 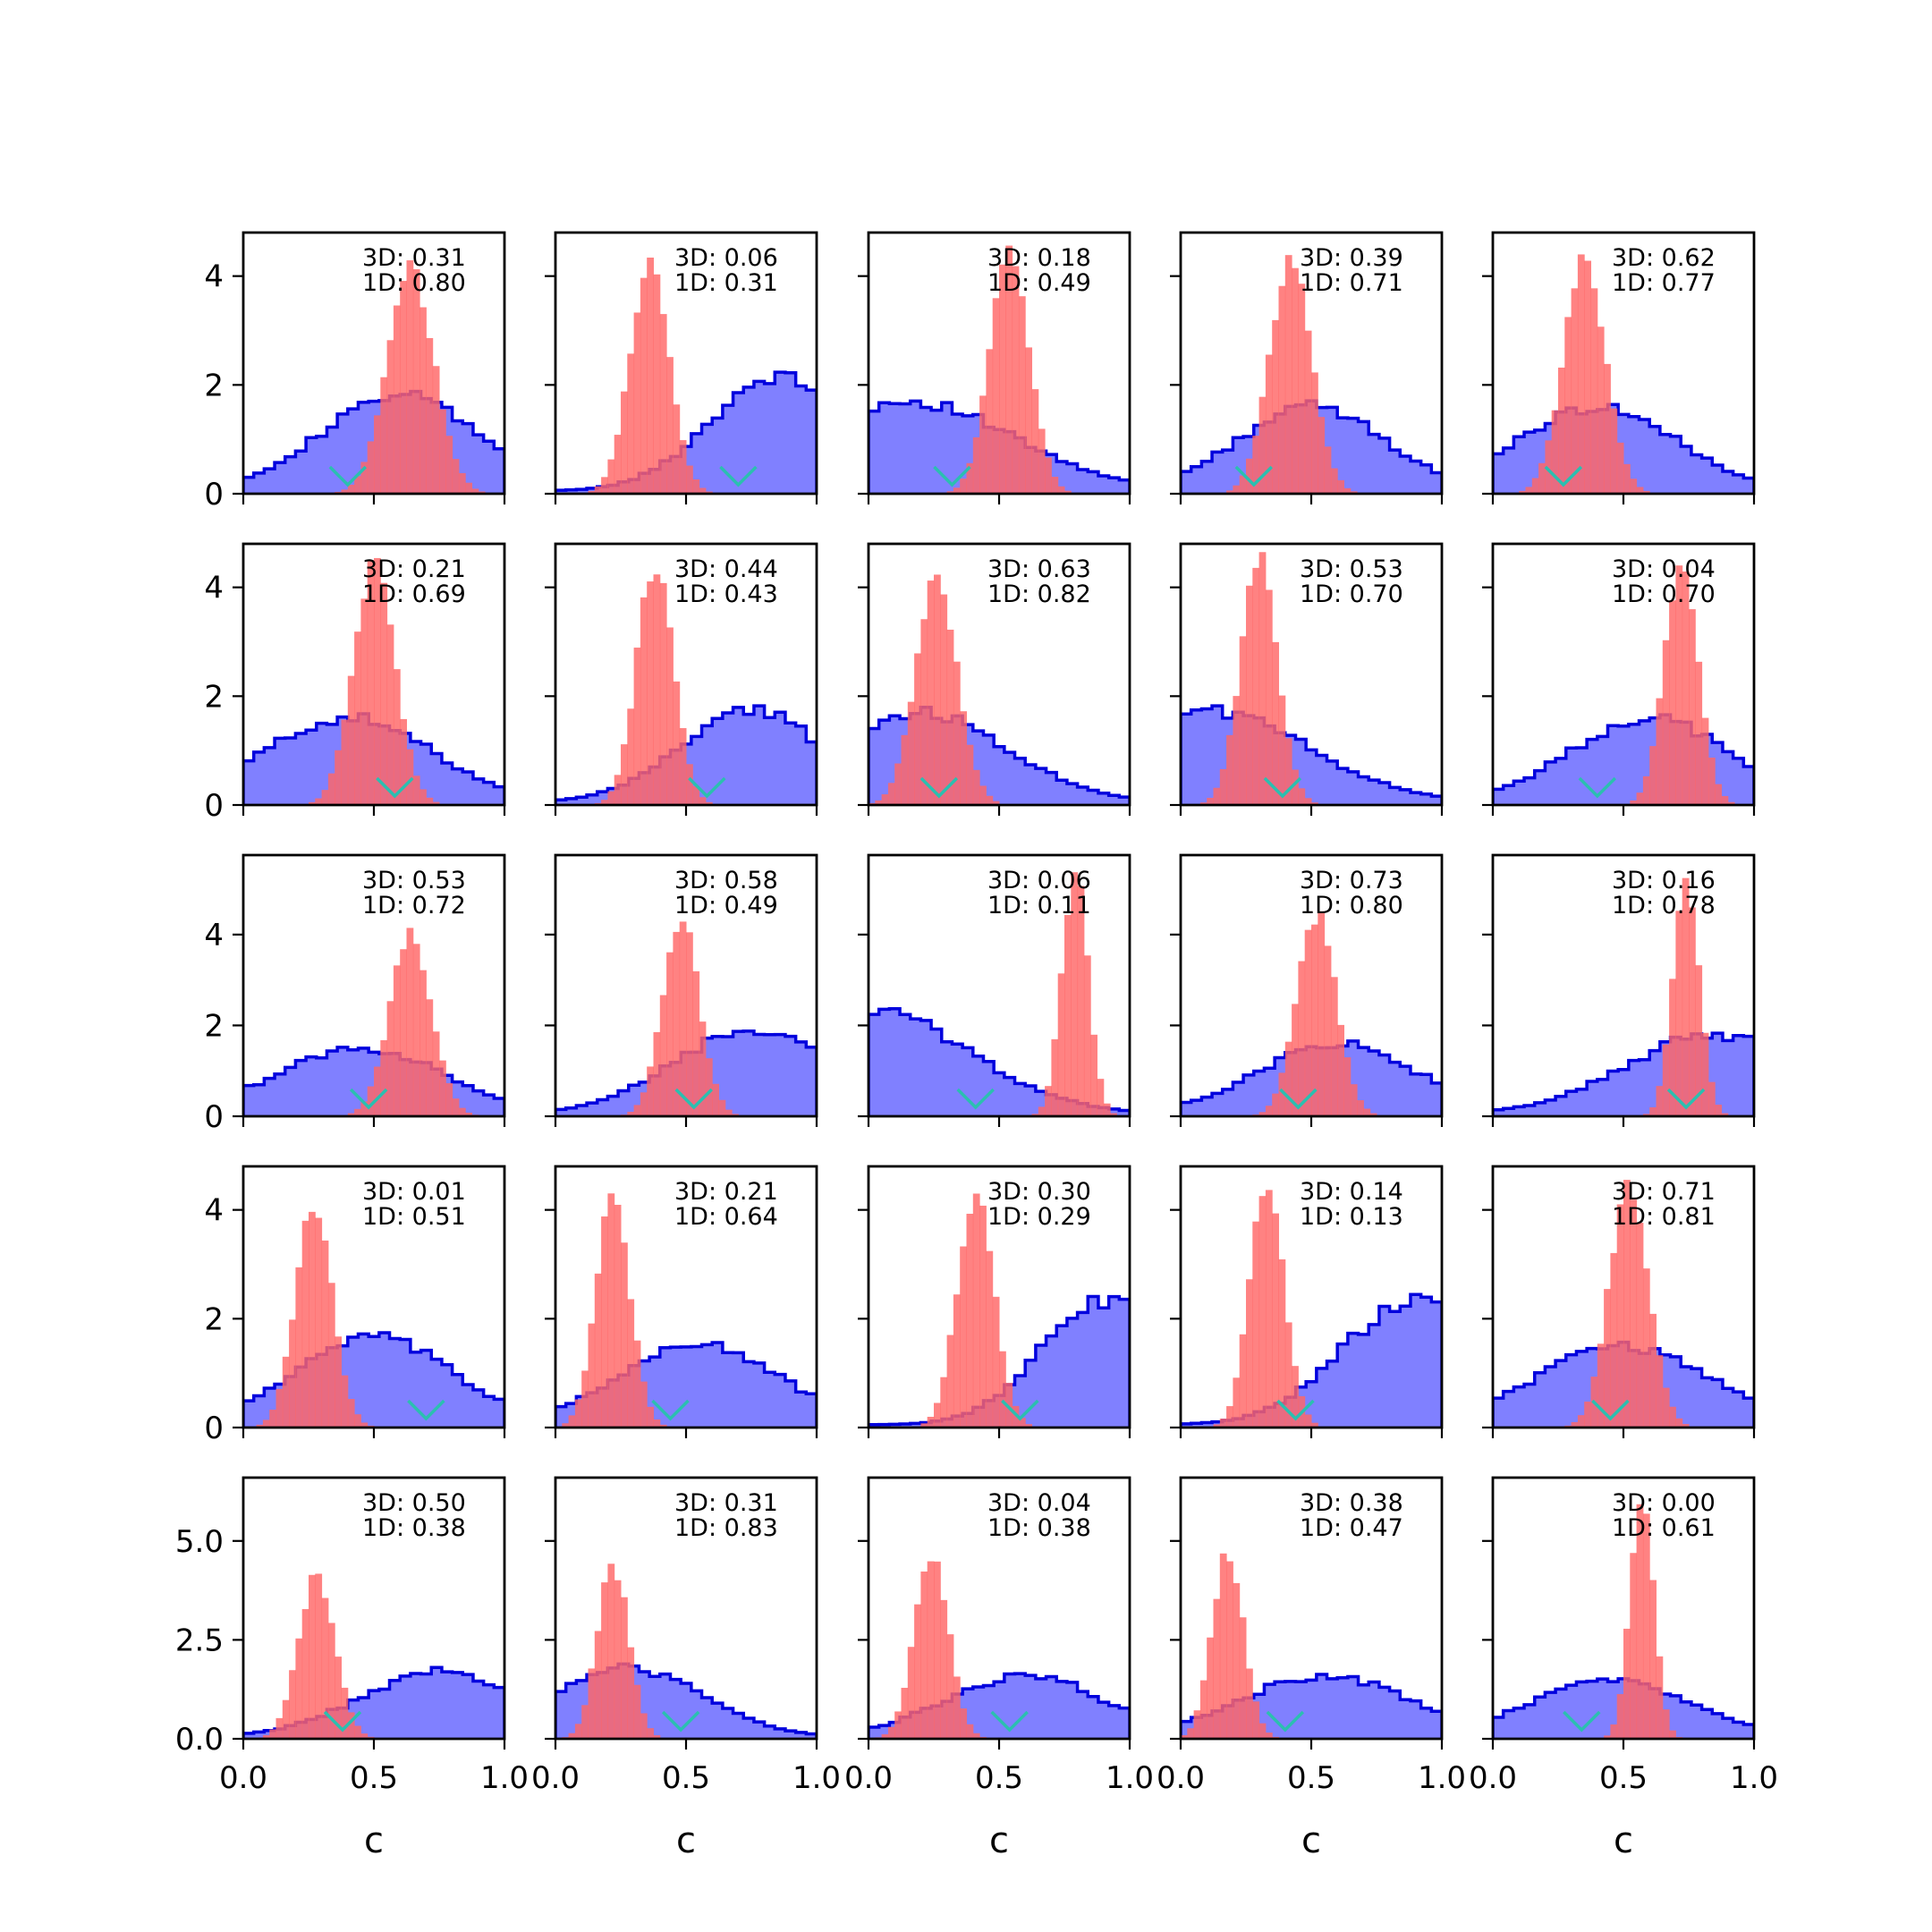 What do you see at coordinates (414, 258) in the screenshot?
I see `label-3d: 3D: 0.31` at bounding box center [414, 258].